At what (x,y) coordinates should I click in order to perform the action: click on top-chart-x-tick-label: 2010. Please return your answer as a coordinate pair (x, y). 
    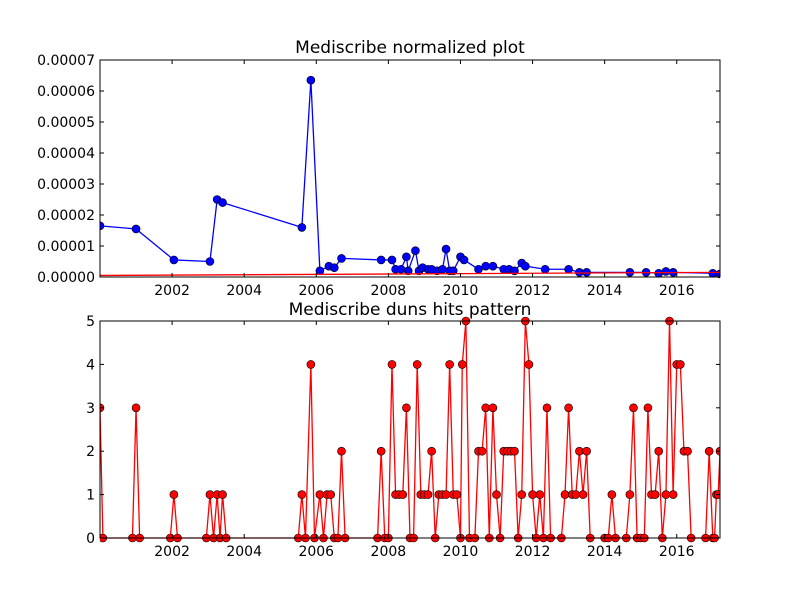
    Looking at the image, I should click on (461, 291).